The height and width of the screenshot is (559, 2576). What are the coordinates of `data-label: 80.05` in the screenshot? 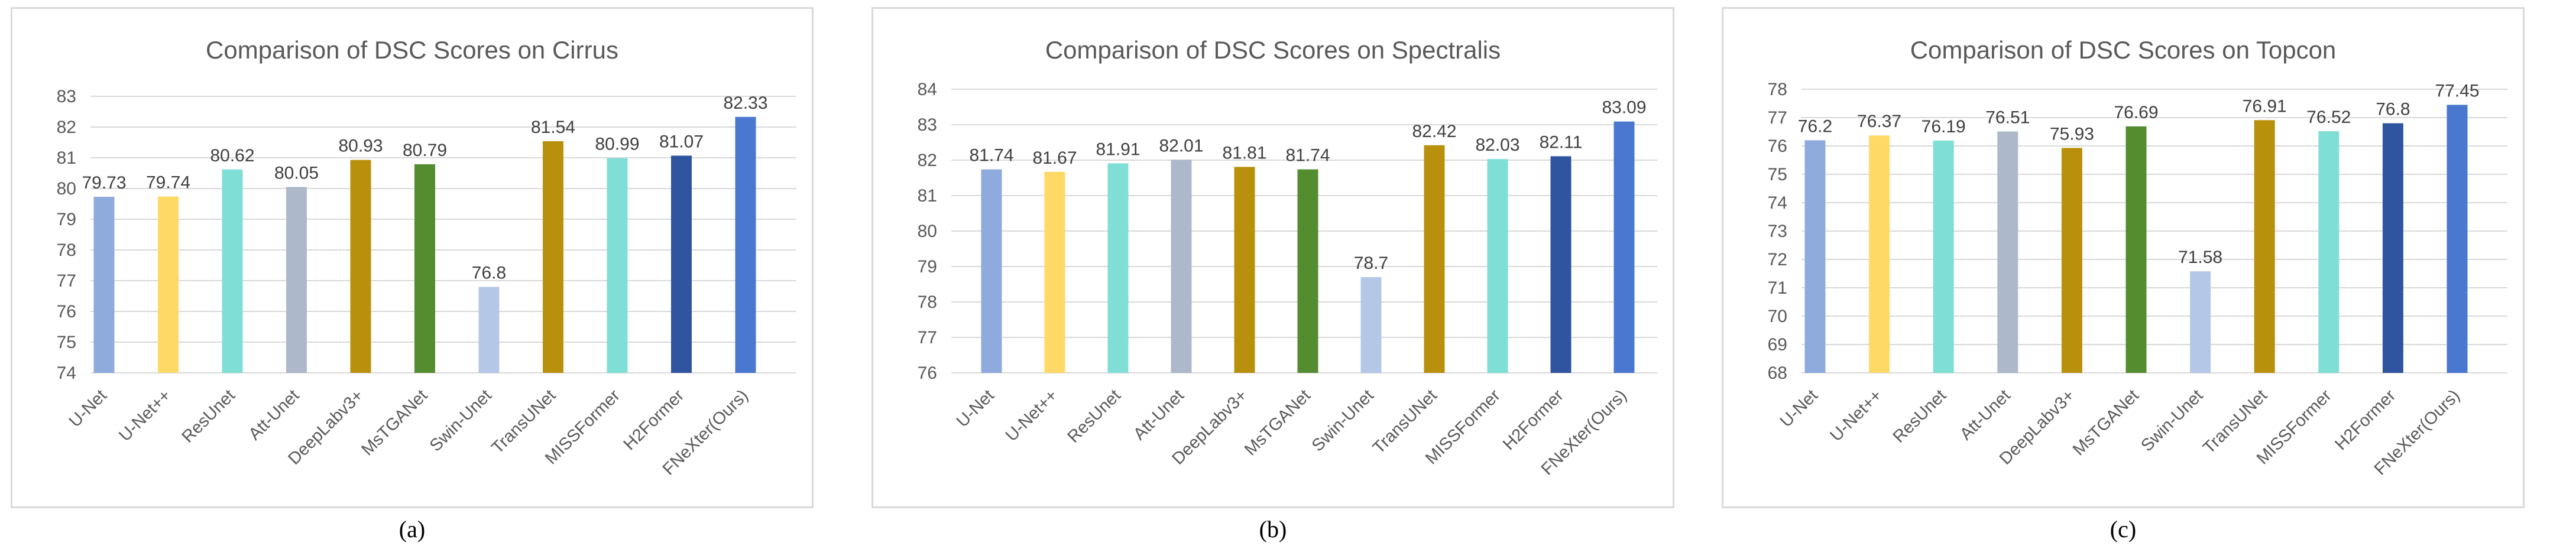 It's located at (296, 173).